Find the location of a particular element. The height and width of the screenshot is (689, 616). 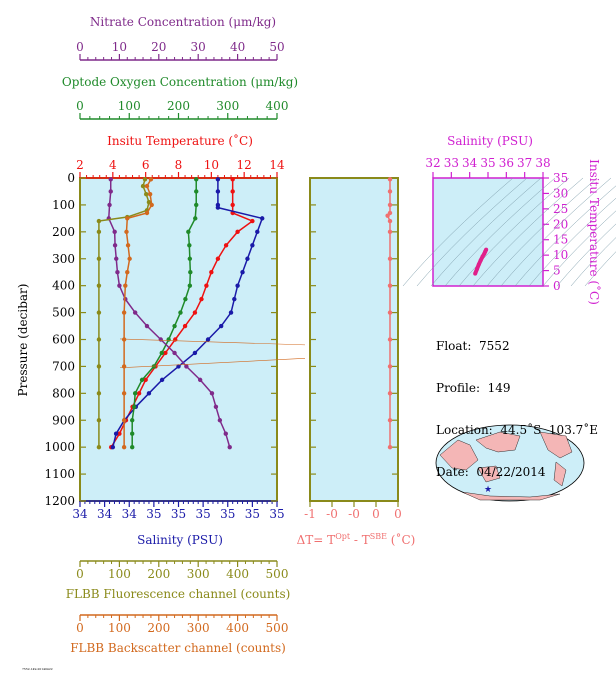

nitrate-tick-label: 20 is located at coordinates (158, 47).